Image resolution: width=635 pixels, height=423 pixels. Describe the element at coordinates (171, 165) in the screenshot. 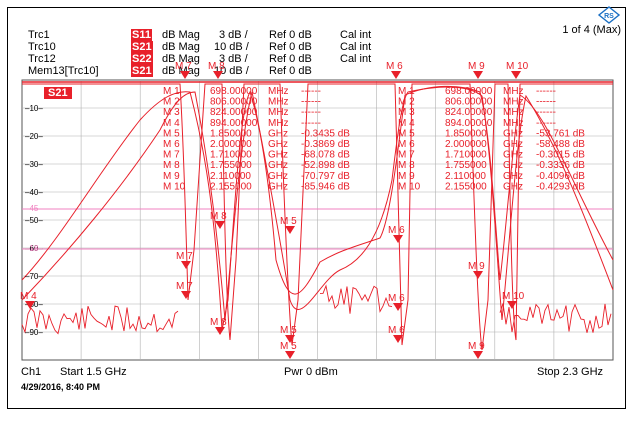

I see `marker-row-left: M 8` at that location.